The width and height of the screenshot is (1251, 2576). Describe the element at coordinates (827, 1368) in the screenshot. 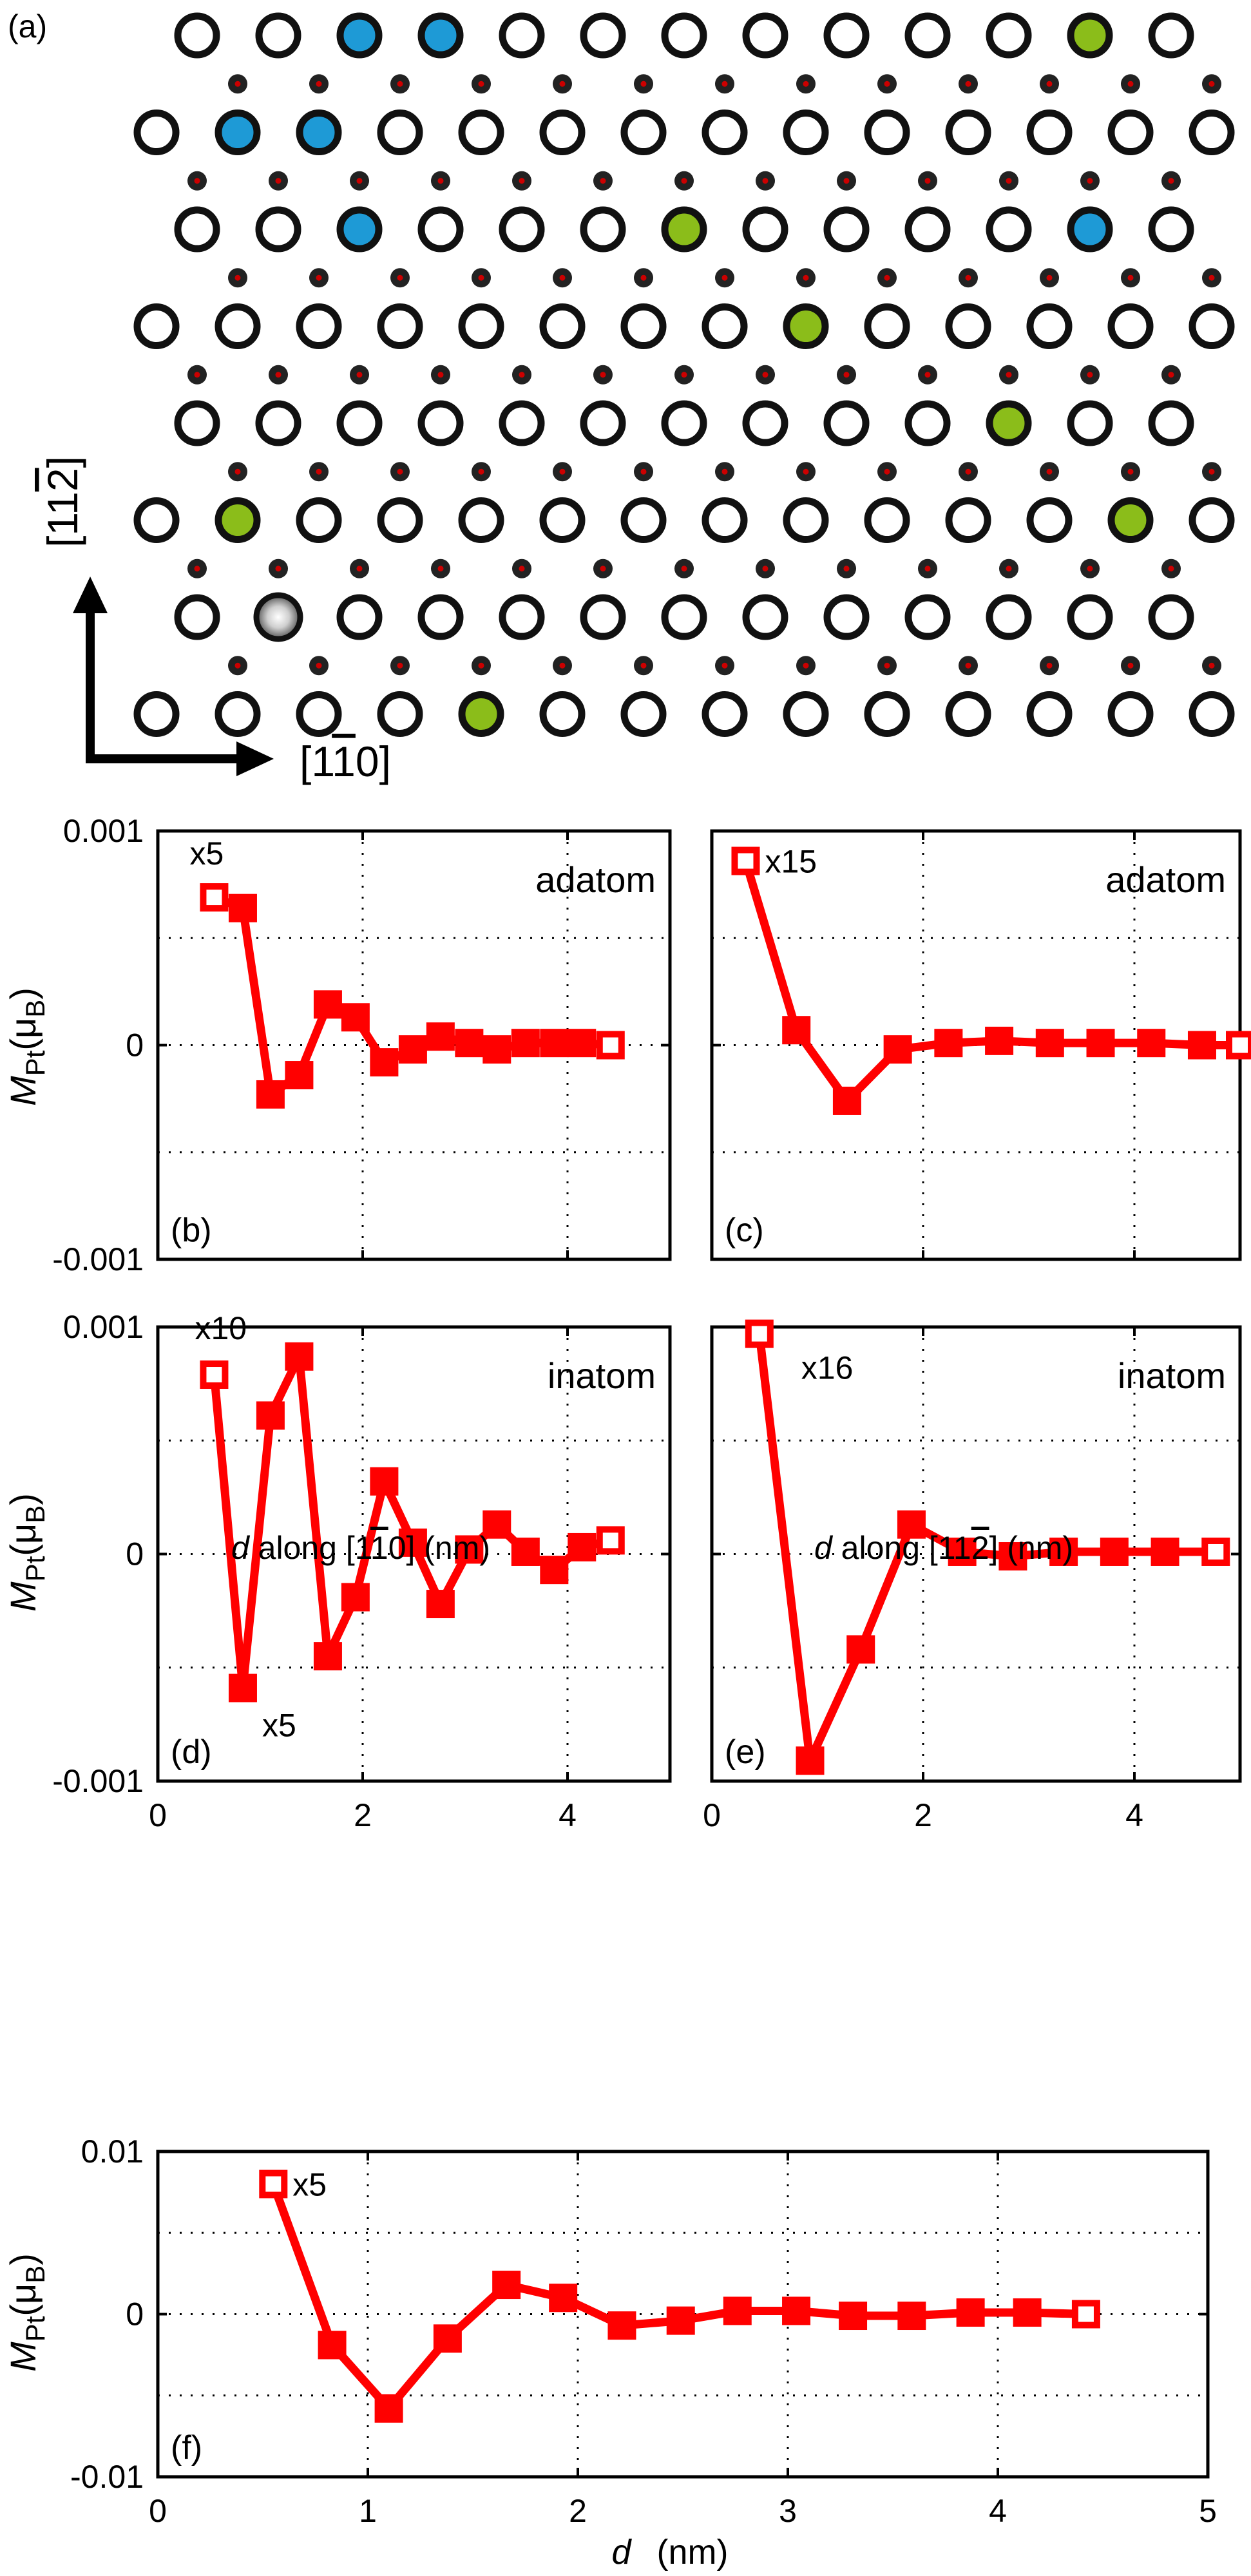

I see `scale-annotation: x16` at that location.